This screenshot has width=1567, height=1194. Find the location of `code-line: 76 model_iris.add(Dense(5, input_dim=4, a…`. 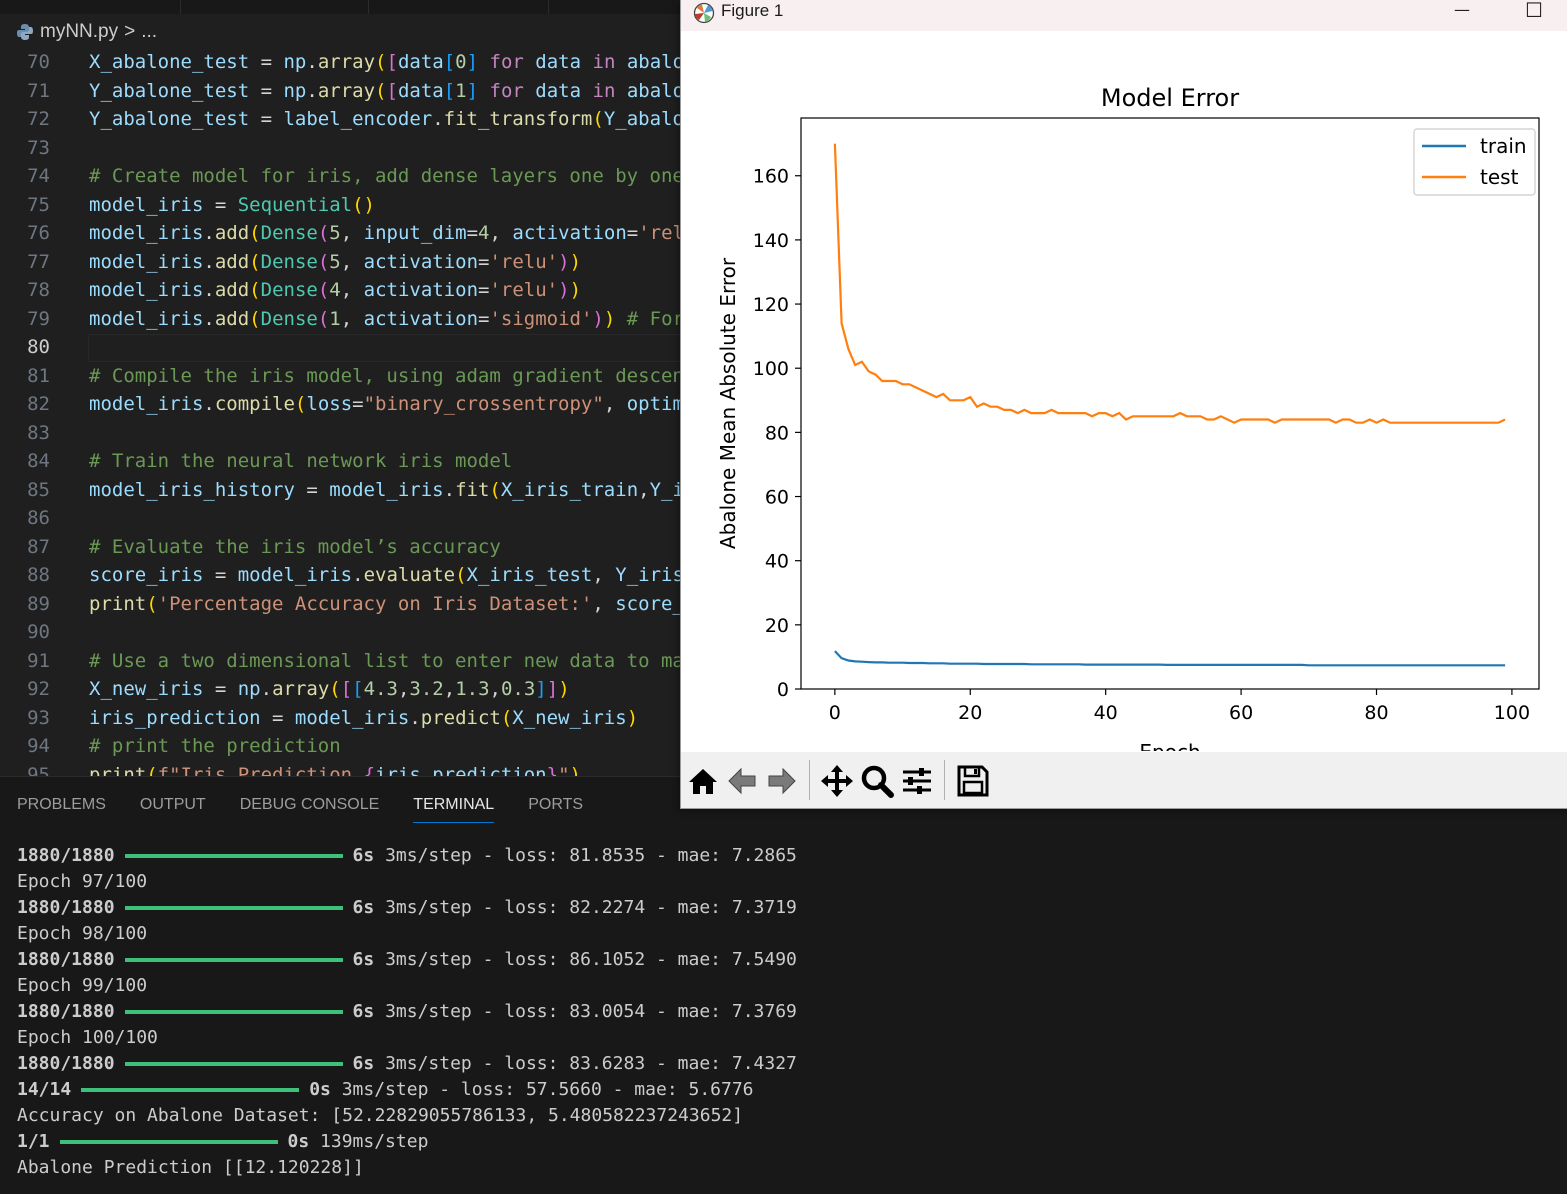

code-line: 76 model_iris.add(Dense(5, input_dim=4, a… is located at coordinates (783, 233).